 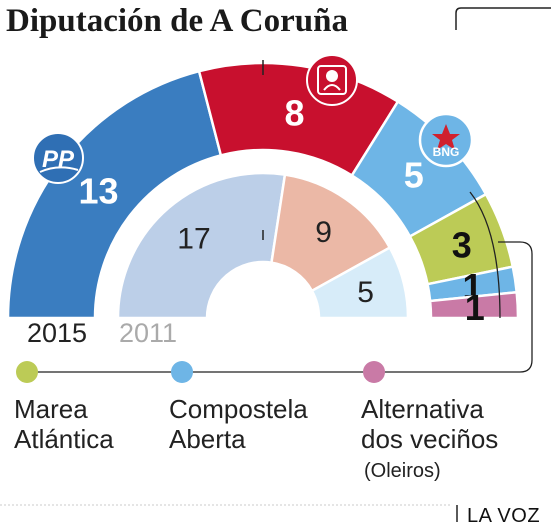 What do you see at coordinates (422, 409) in the screenshot?
I see `legend-label-alternativa-1: Alternativa` at bounding box center [422, 409].